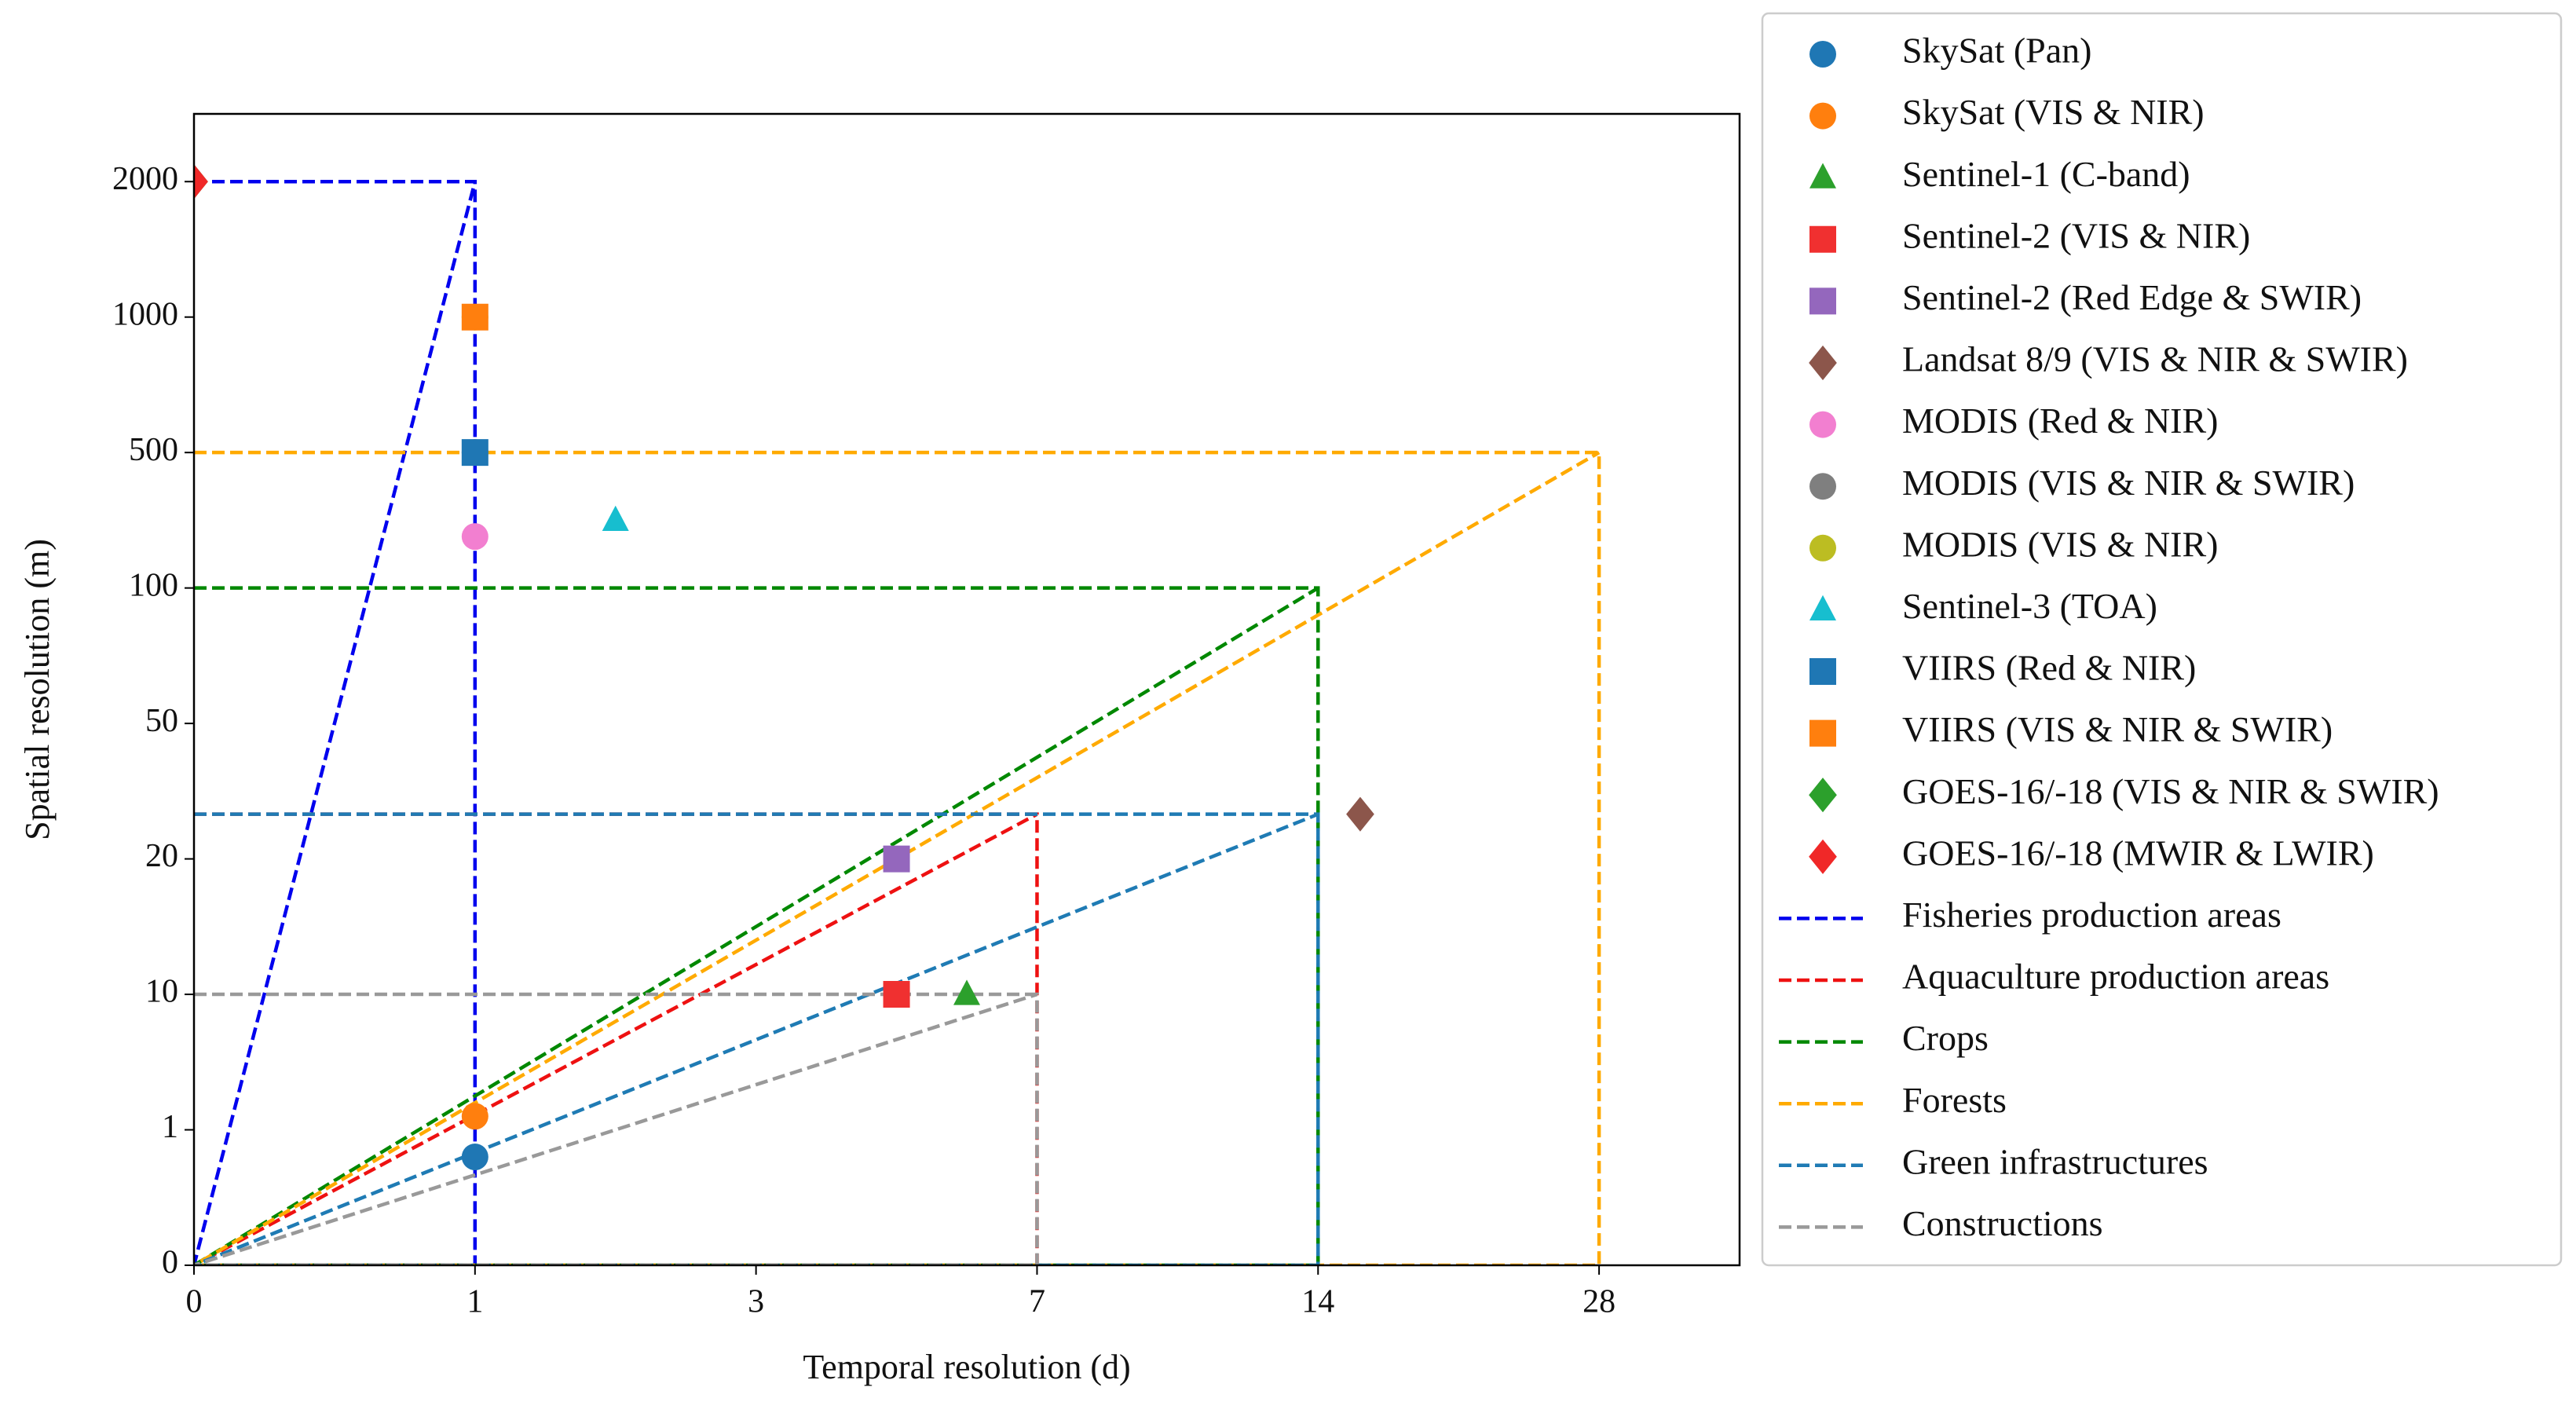  Describe the element at coordinates (1037, 1302) in the screenshot. I see `x-tick-label: 7` at that location.